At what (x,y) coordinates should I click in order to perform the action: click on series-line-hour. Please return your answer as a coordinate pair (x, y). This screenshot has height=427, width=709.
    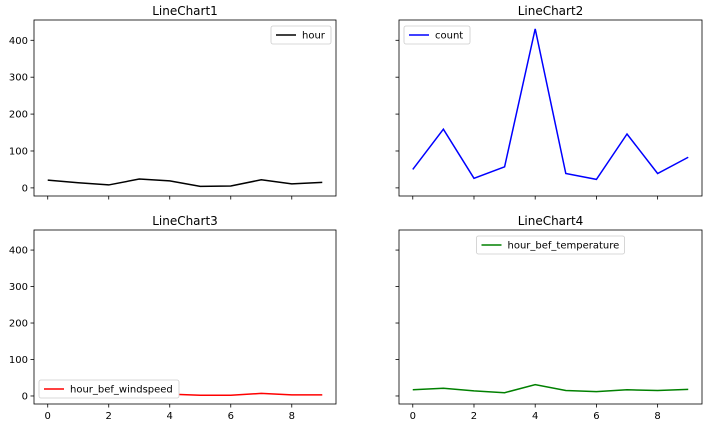
    Looking at the image, I should click on (185, 183).